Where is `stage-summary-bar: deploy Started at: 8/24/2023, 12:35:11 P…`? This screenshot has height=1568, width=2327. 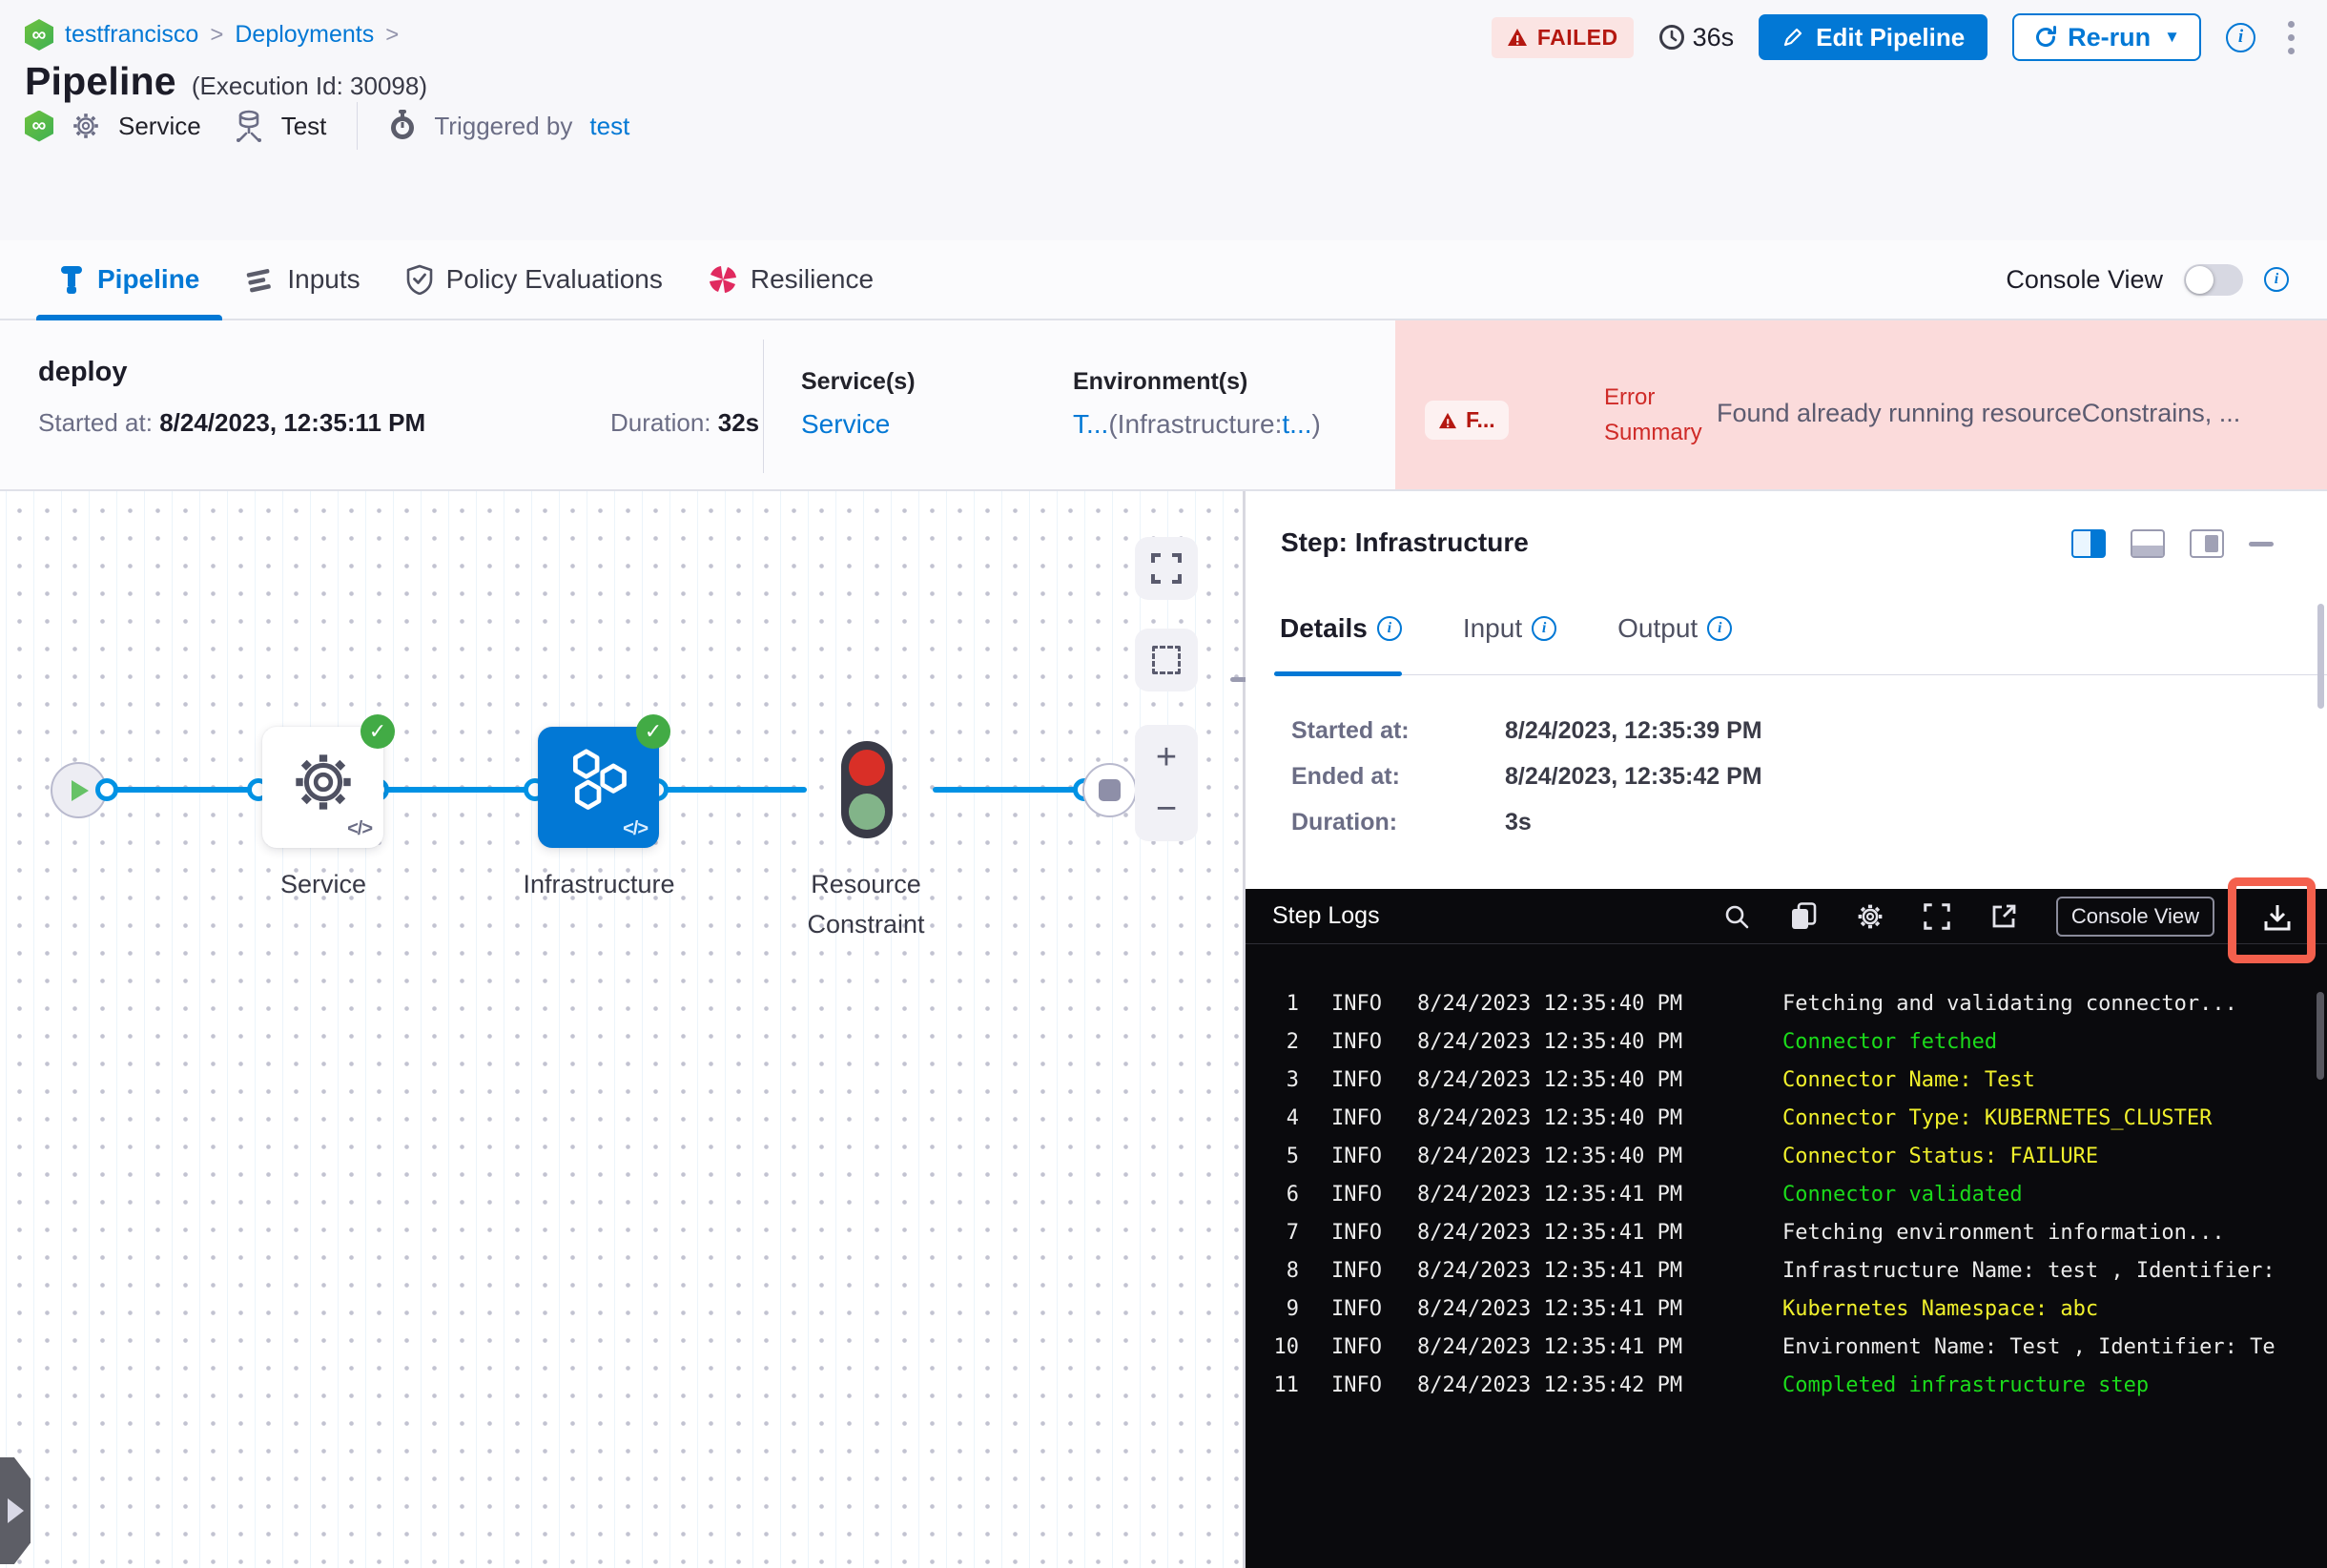
stage-summary-bar: deploy Started at: 8/24/2023, 12:35:11 P… is located at coordinates (1163, 405).